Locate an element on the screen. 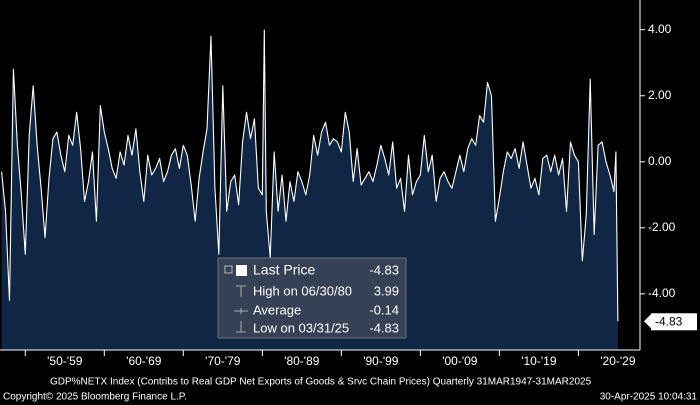 This screenshot has width=700, height=405. x-tick-label: '50-'59 is located at coordinates (65, 361).